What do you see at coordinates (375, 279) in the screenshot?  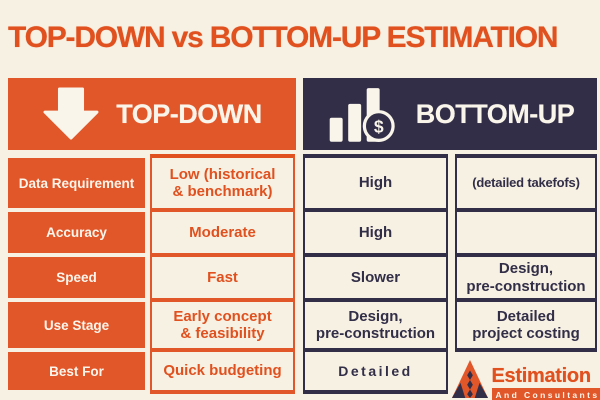 I see `bottom-up-value: Slower` at bounding box center [375, 279].